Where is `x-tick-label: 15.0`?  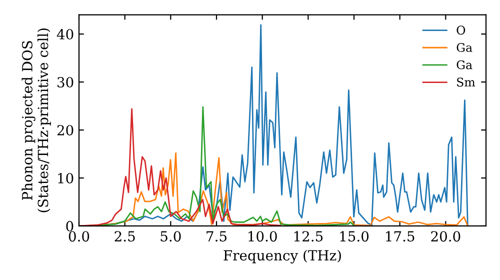 x-tick-label: 15.0 is located at coordinates (354, 236).